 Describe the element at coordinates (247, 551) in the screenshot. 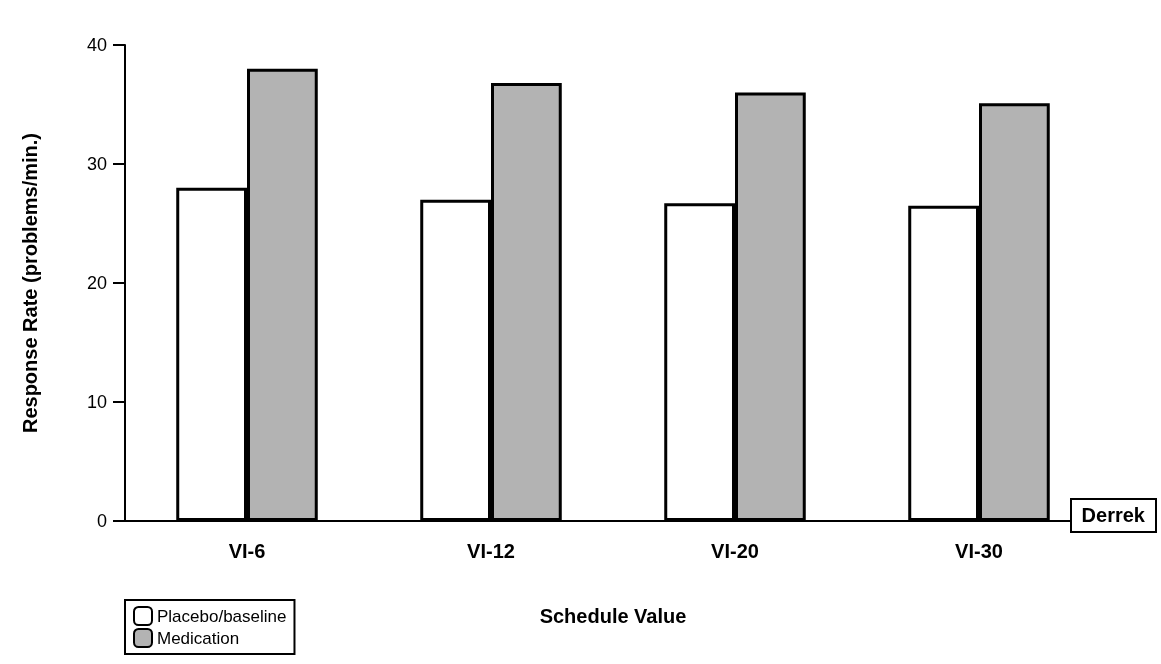

I see `x-tick-label: VI-6` at that location.